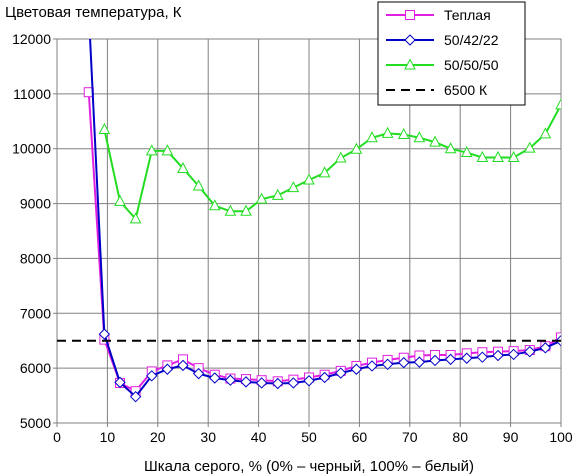 The image size is (573, 476). I want to click on y-axis-label: Цветовая температура, К, so click(93, 12).